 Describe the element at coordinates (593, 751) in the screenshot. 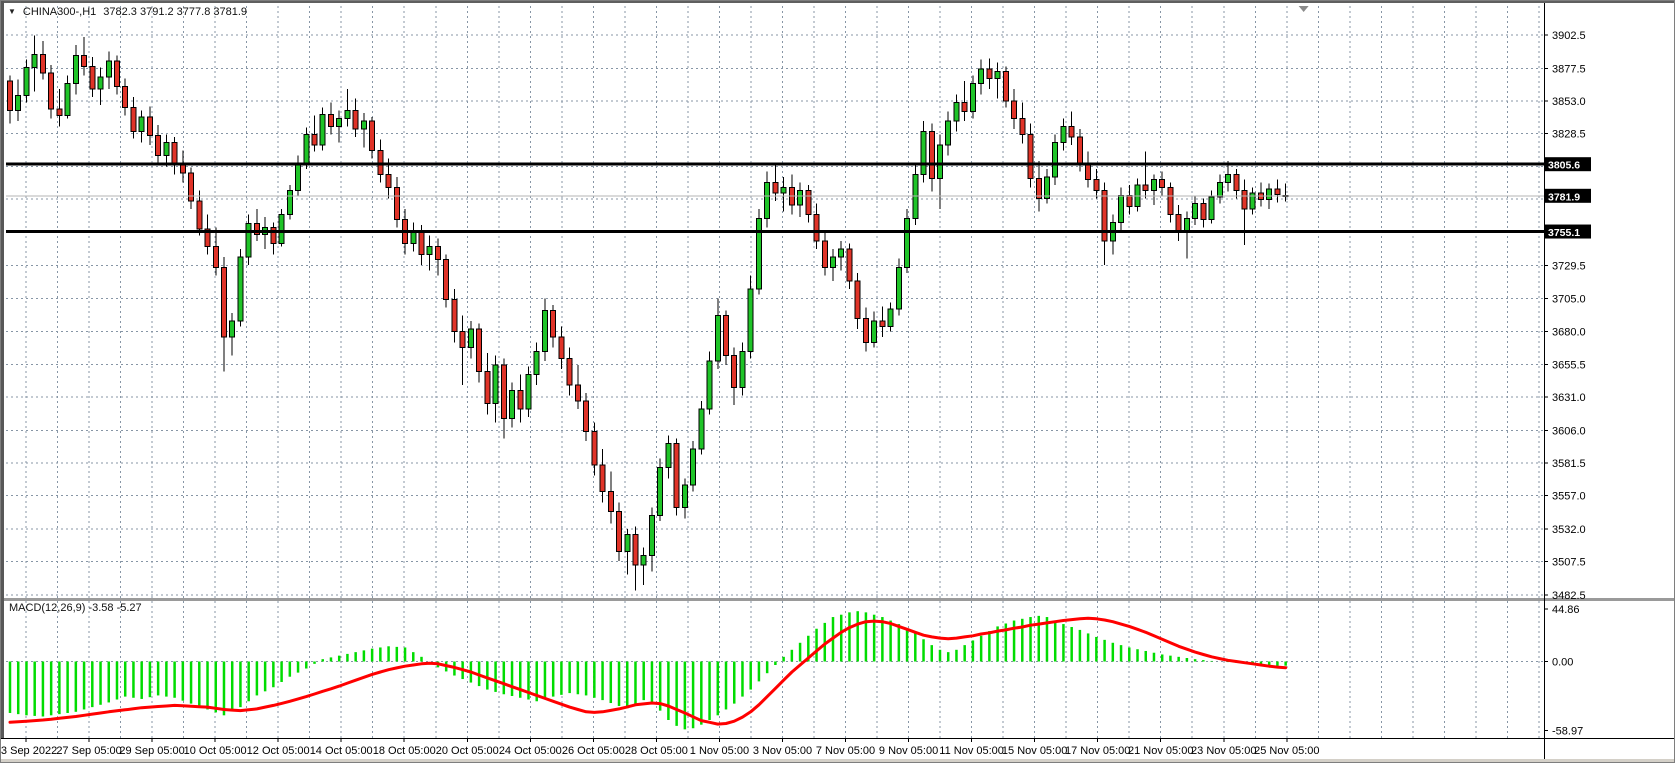

I see `time-tick-label: 26 Oct 05:00` at that location.